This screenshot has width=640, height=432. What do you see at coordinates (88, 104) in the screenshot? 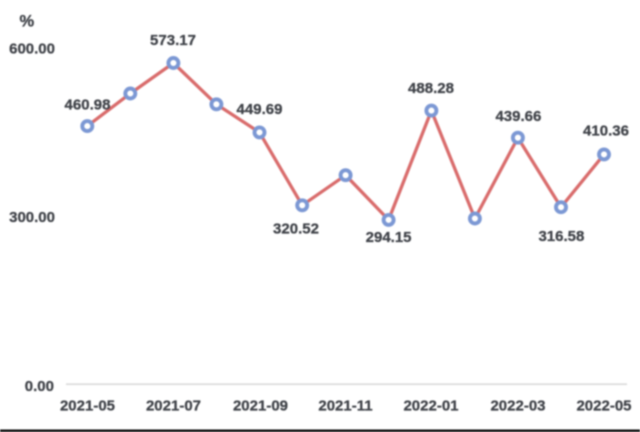
I see `svg-text: 460.98` at bounding box center [88, 104].